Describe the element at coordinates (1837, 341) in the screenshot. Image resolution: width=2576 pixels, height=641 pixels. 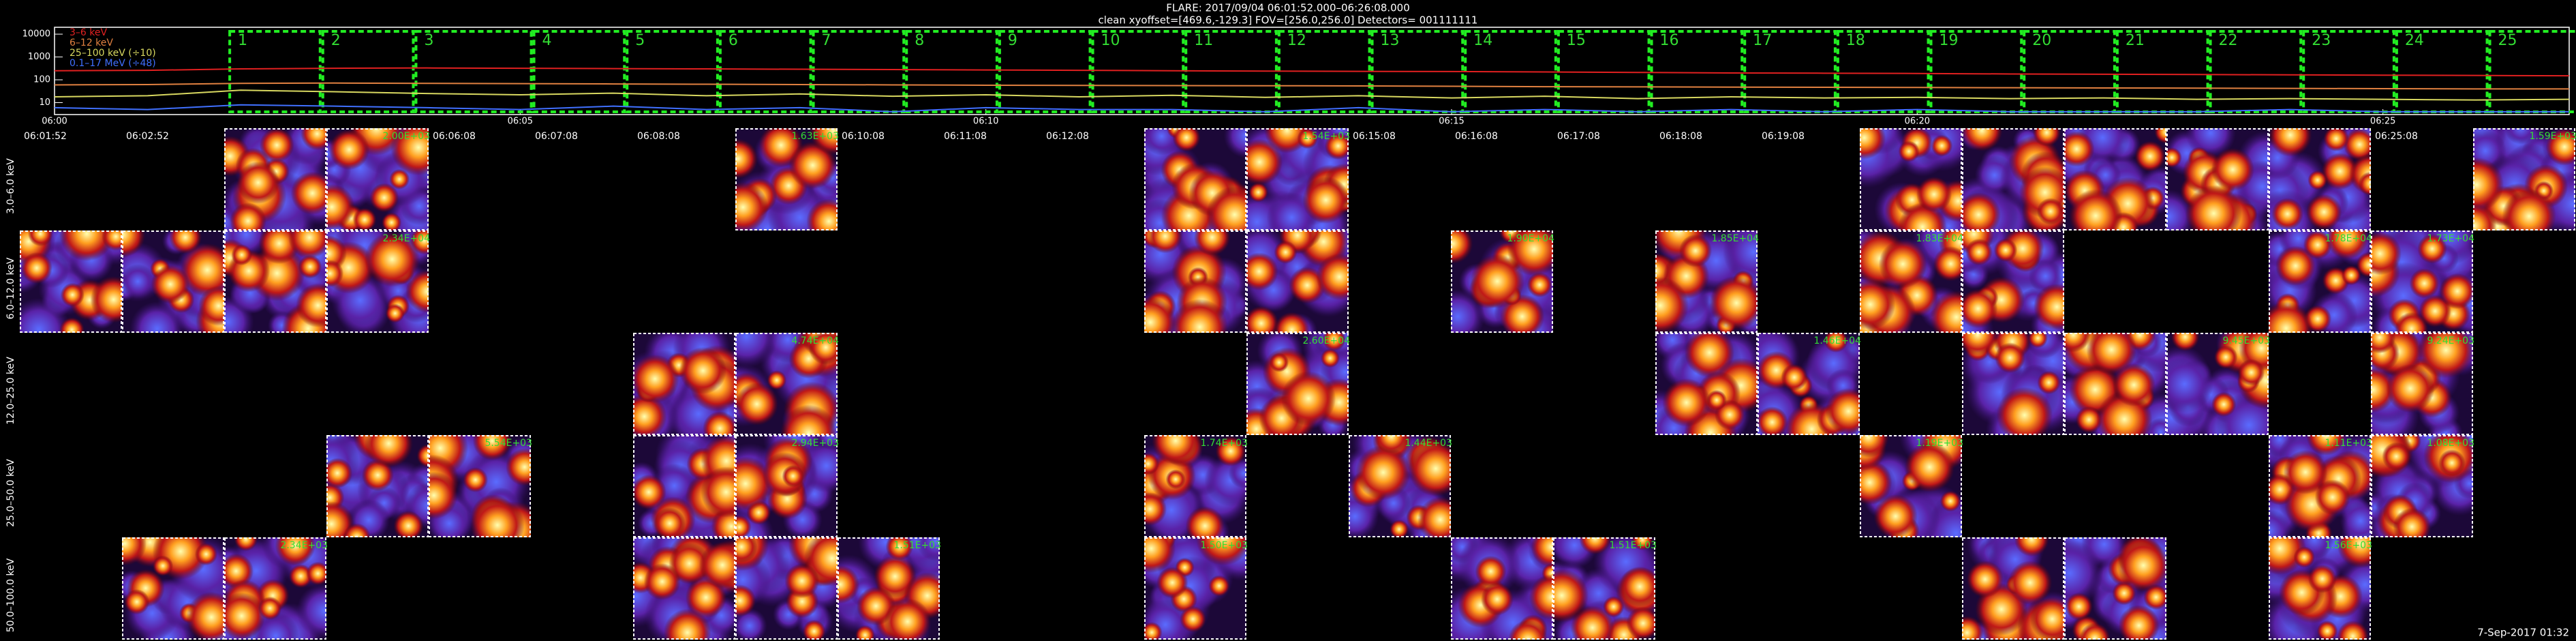
I see `peak-label: 1.46E+04` at that location.